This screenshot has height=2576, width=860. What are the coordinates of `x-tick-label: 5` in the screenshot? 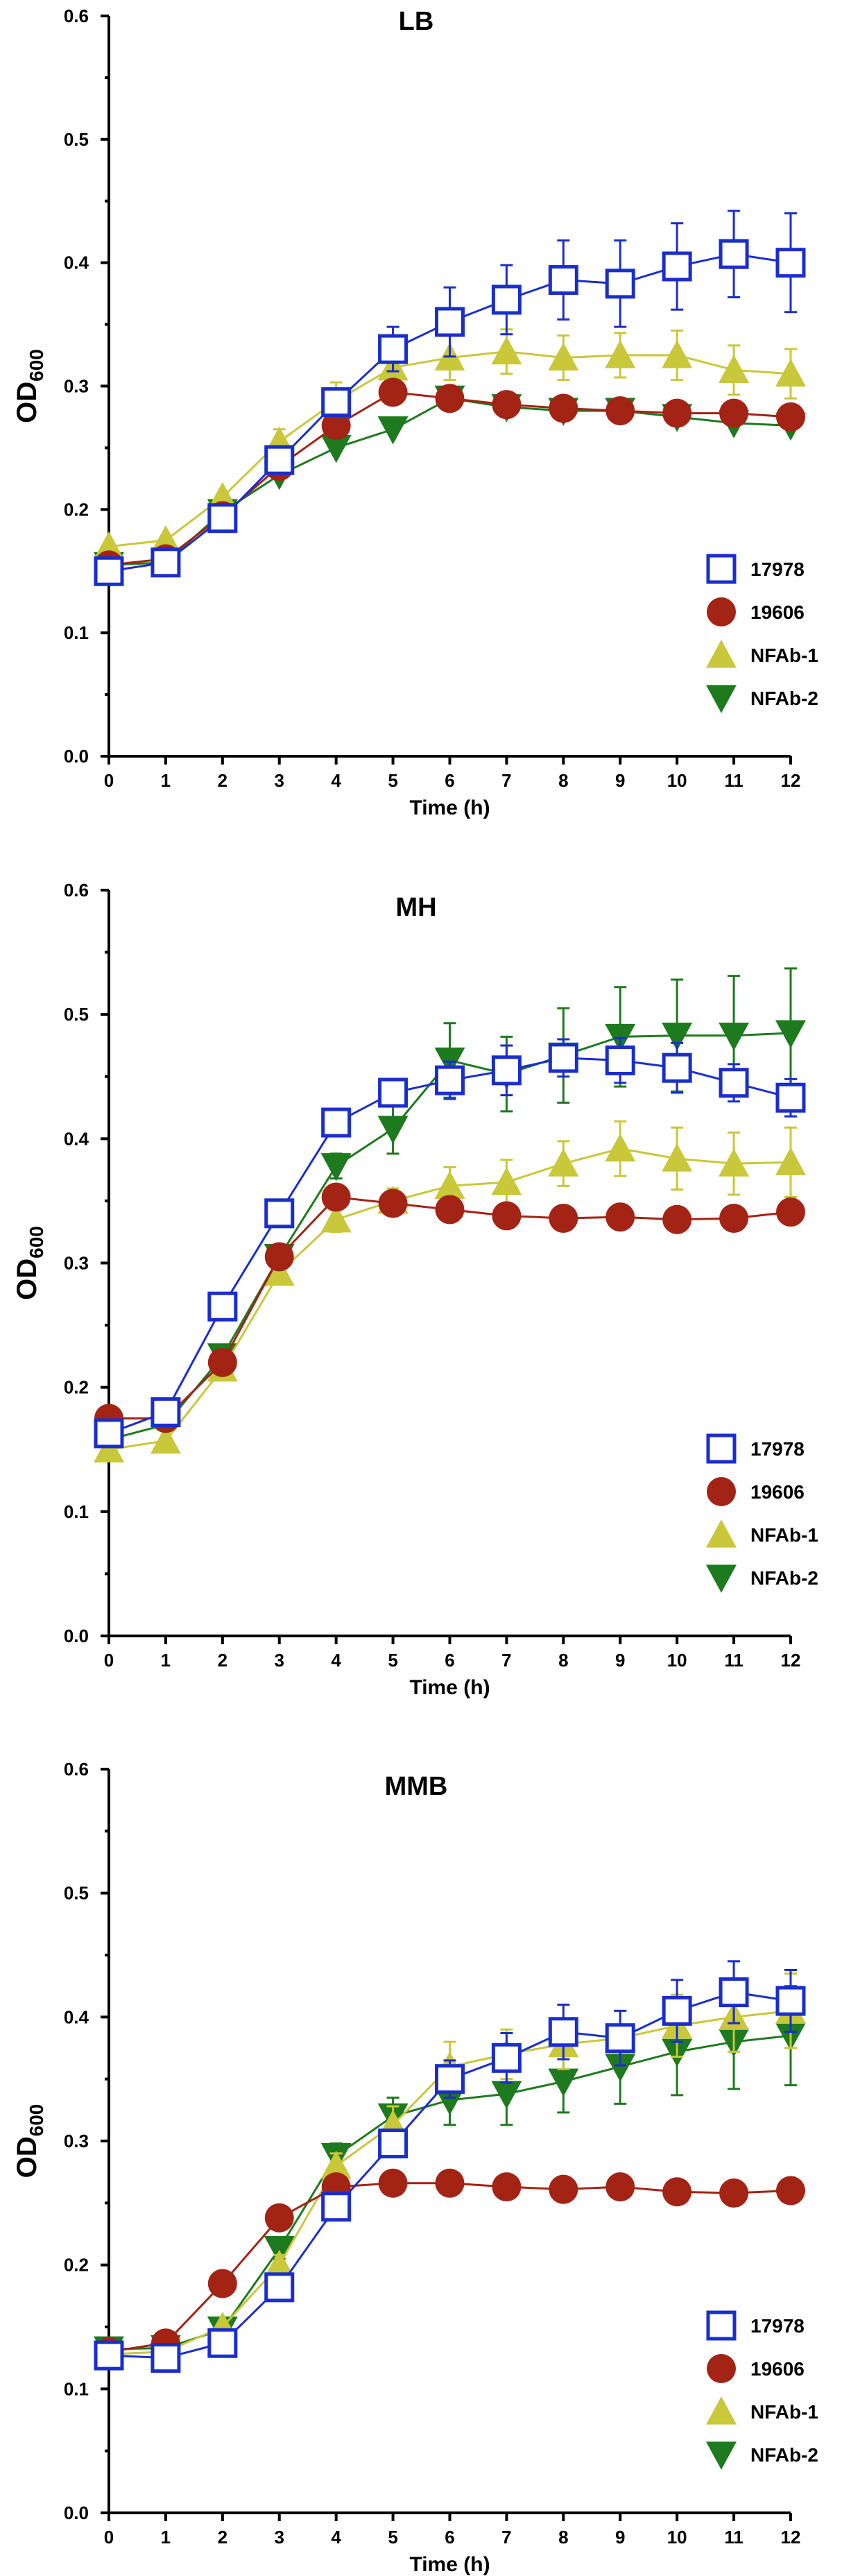 It's located at (393, 780).